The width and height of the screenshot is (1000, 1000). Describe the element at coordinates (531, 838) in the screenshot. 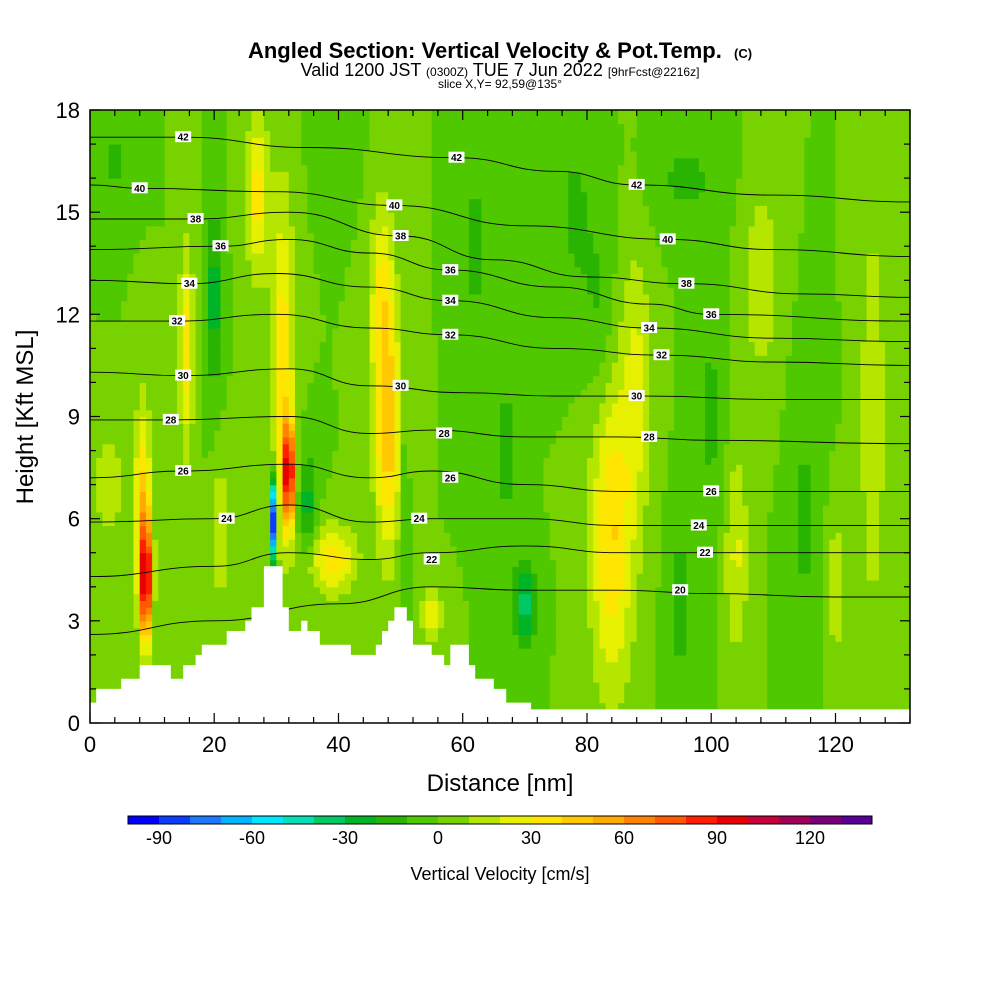

I see `colorbar-tick-label: 30` at that location.